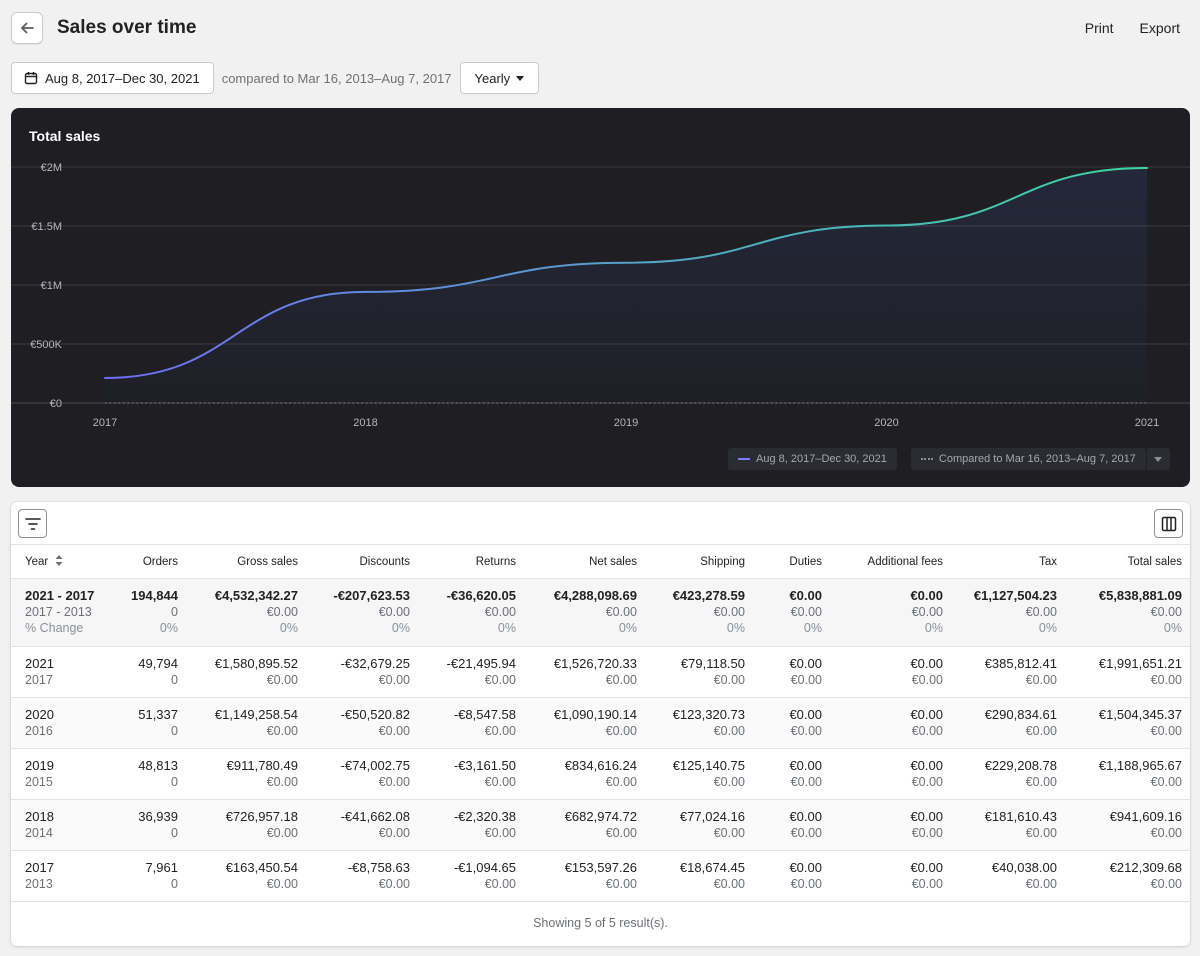  What do you see at coordinates (362, 561) in the screenshot?
I see `column-header-discounts: Discounts` at bounding box center [362, 561].